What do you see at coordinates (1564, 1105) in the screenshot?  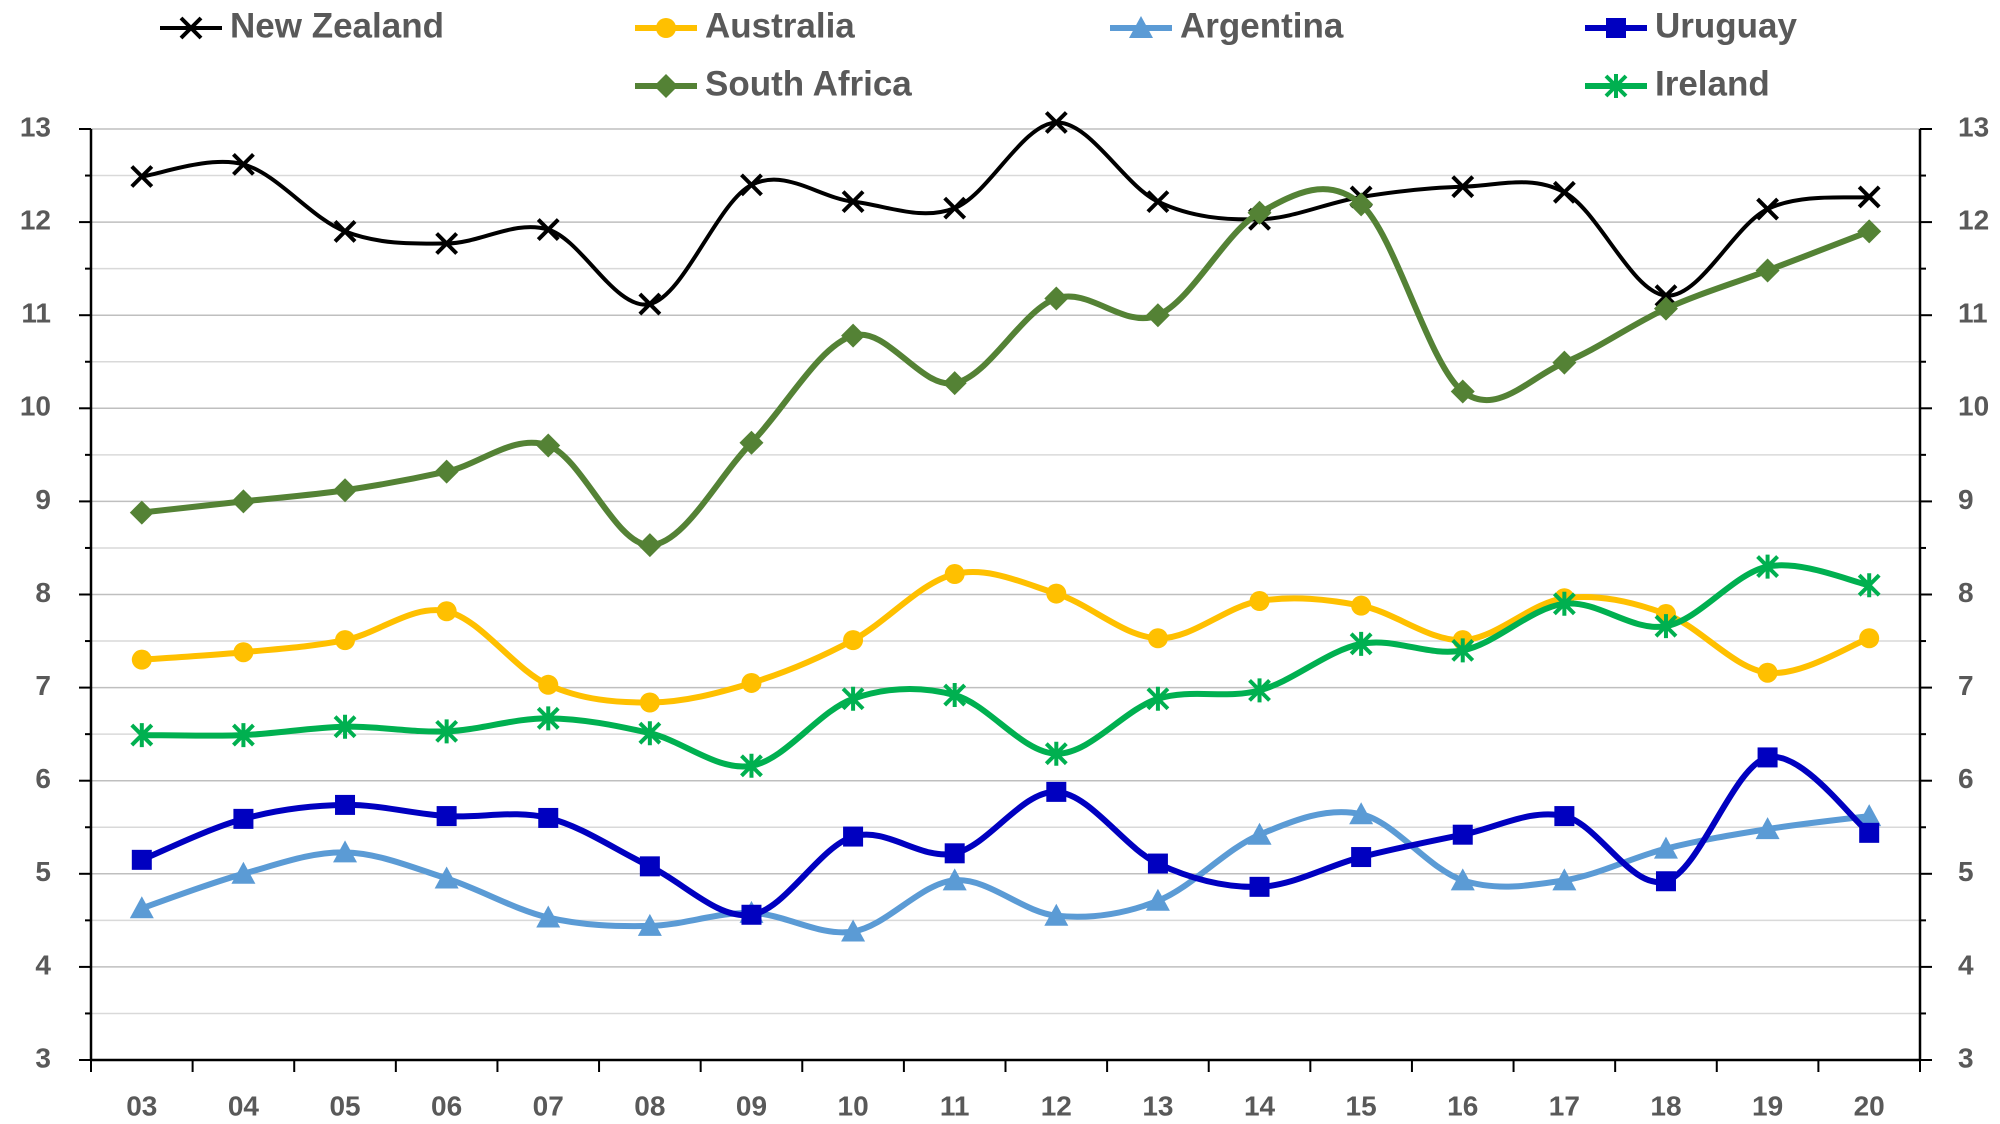 I see `x-tick-label: 17` at bounding box center [1564, 1105].